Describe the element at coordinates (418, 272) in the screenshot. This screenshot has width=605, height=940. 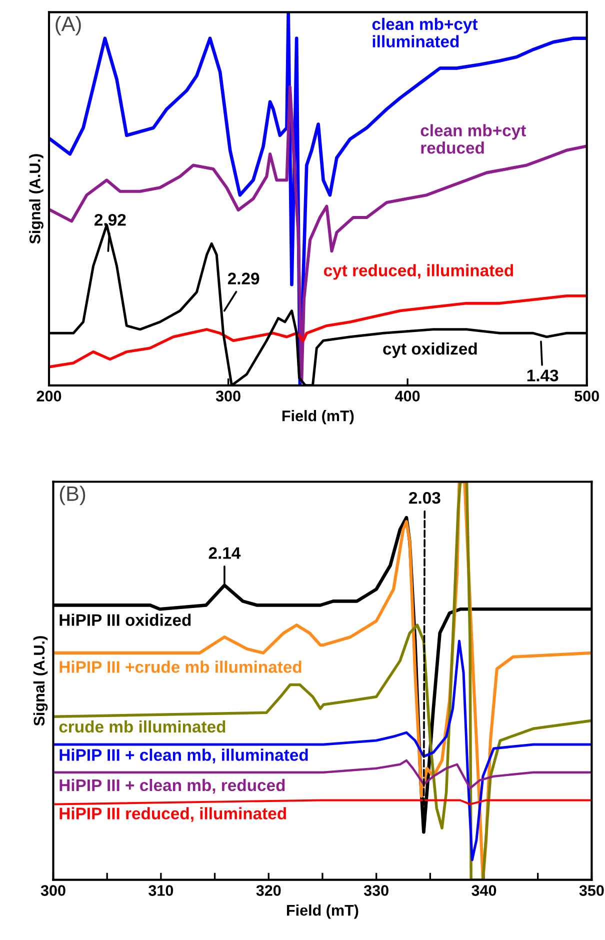
I see `series-label: cyt reduced, illuminated` at that location.